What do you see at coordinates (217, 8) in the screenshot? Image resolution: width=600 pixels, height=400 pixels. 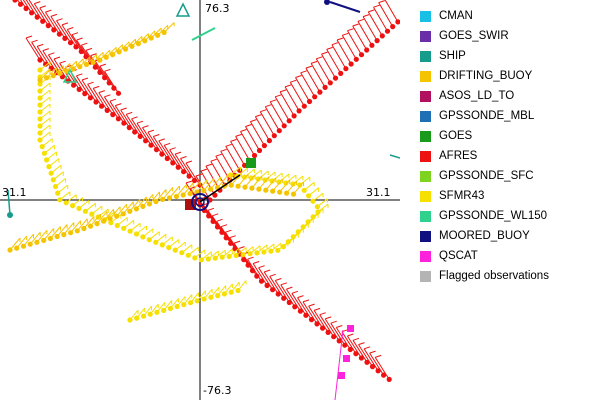 I see `axis-top-label: 76.3` at bounding box center [217, 8].